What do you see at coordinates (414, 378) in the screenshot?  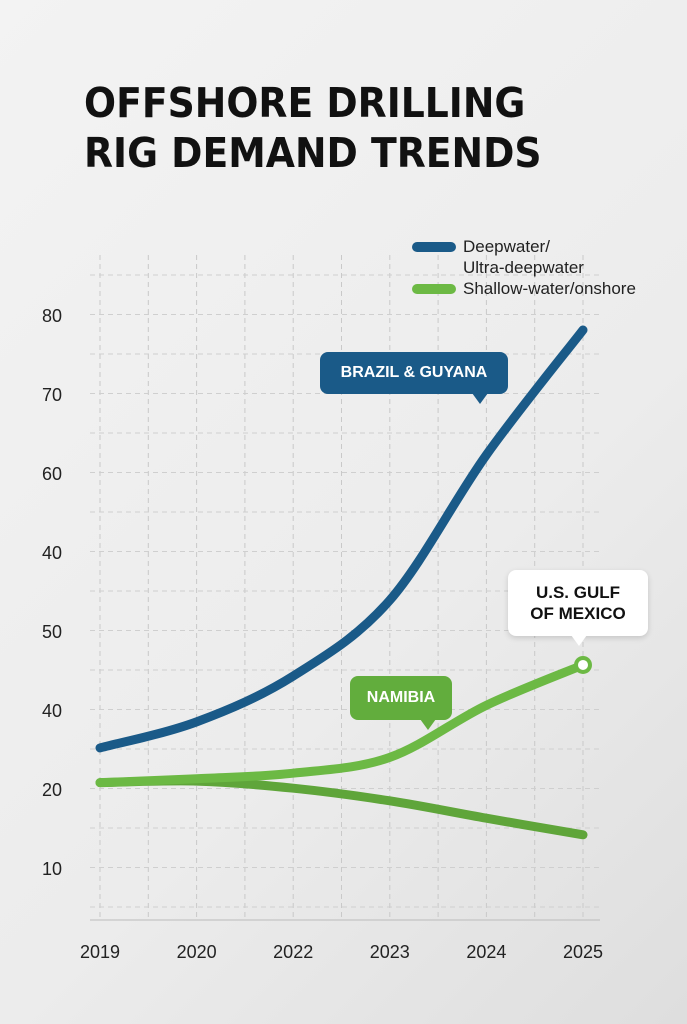 I see `annotation-brazil-guyana: BRAZIL & GUYANA` at bounding box center [414, 378].